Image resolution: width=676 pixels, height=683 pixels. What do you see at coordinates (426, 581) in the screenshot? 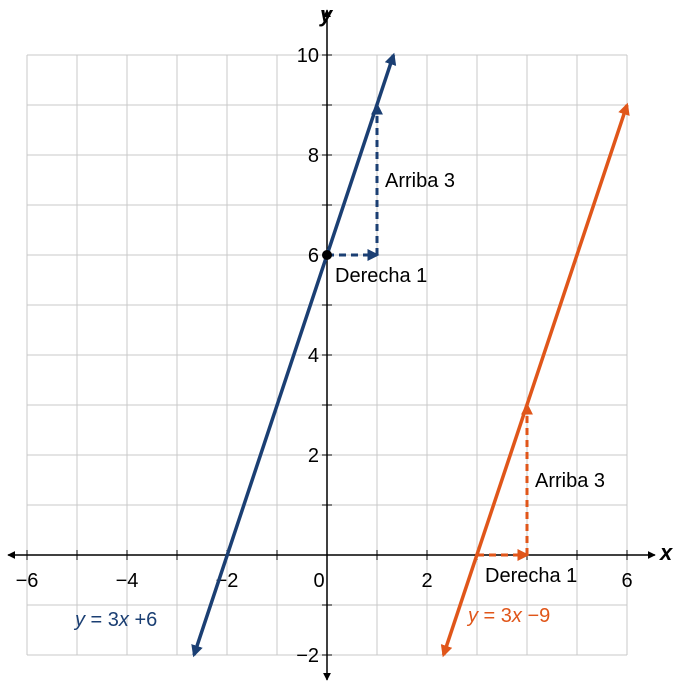
I see `x-tick-label: 2` at bounding box center [426, 581].